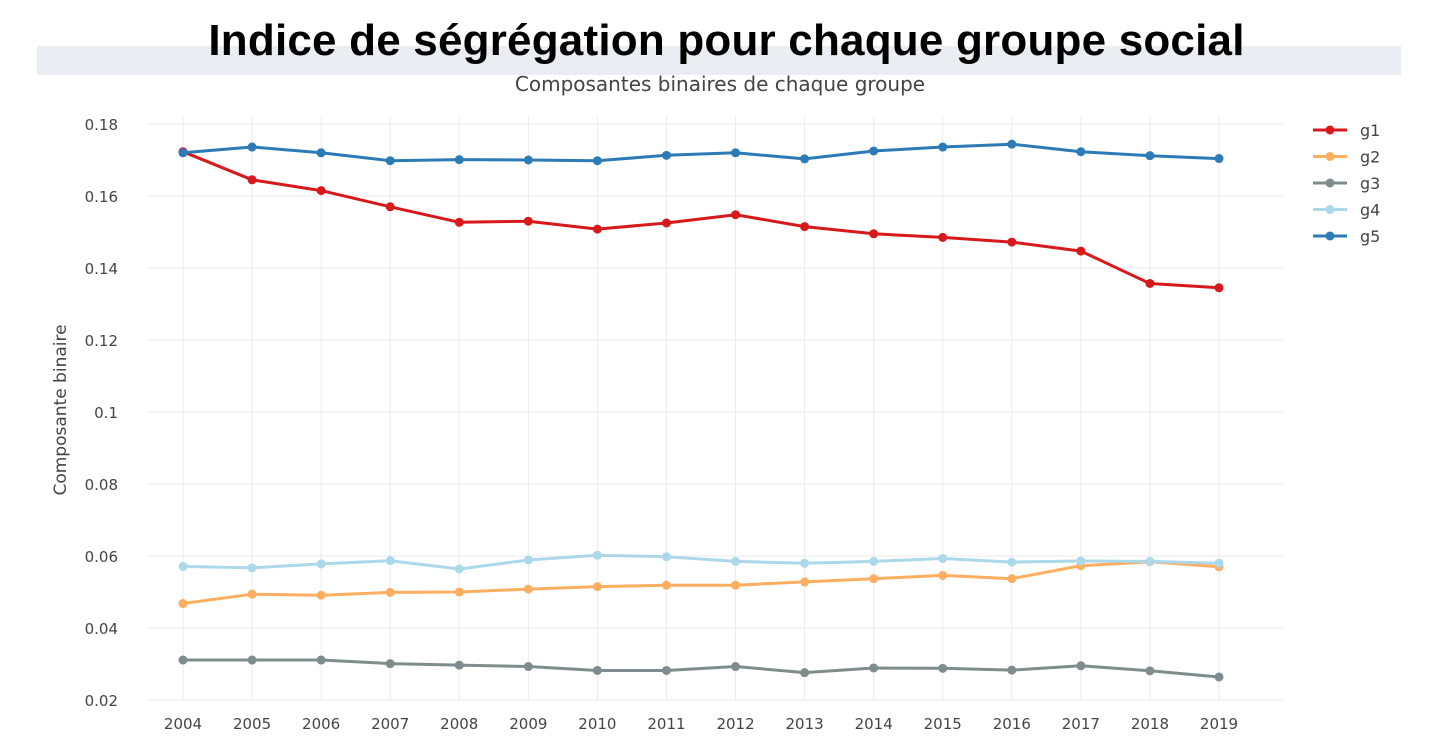 The image size is (1453, 750). I want to click on y-tick-label: 0.02, so click(101, 701).